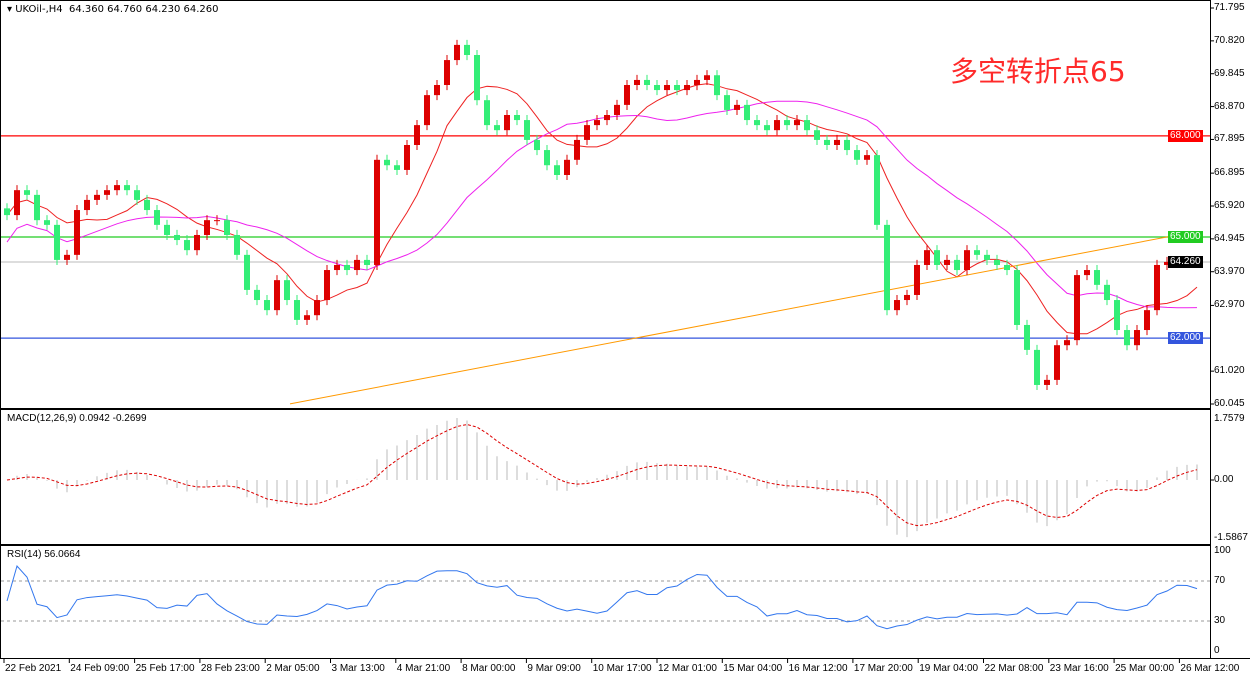 The image size is (1250, 686). Describe the element at coordinates (144, 9) in the screenshot. I see `ohlc-values: 64.360 64.760 64.230 64.260` at that location.